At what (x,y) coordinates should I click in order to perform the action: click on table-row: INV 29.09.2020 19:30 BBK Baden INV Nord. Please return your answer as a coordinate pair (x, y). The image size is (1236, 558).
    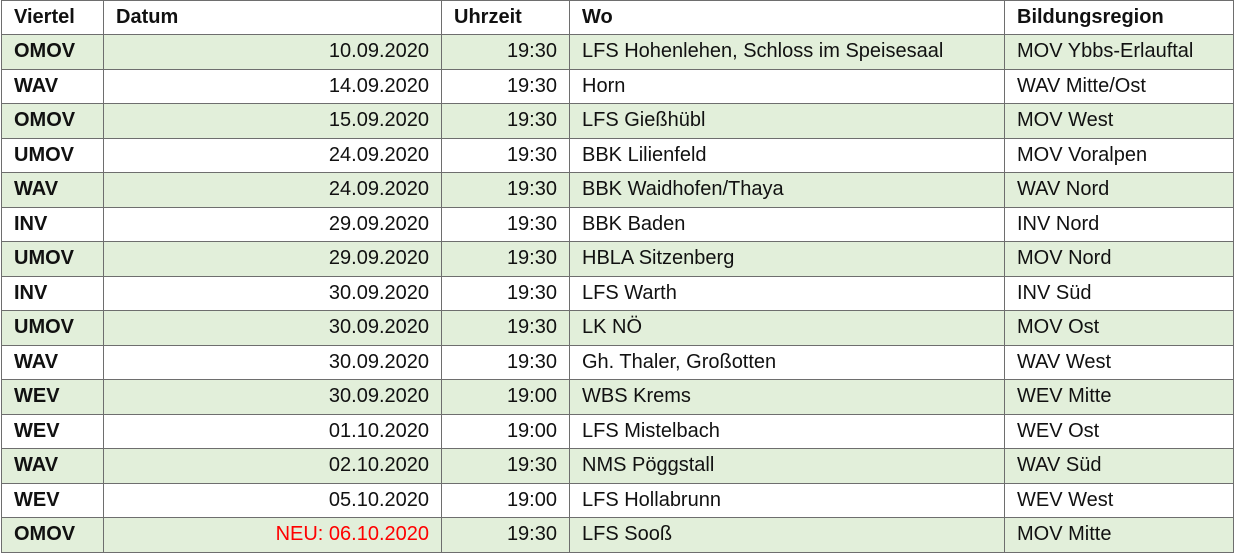
    Looking at the image, I should click on (617, 224).